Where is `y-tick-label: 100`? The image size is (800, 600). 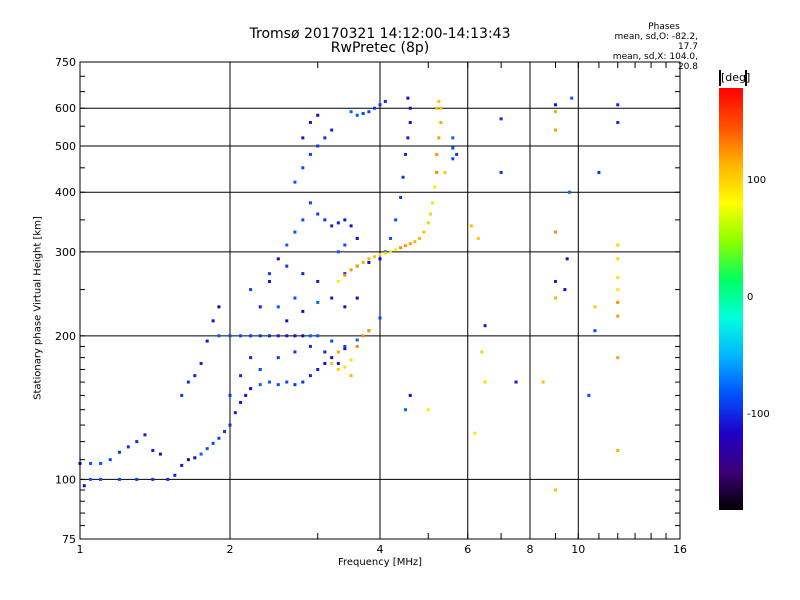 y-tick-label: 100 is located at coordinates (65, 479).